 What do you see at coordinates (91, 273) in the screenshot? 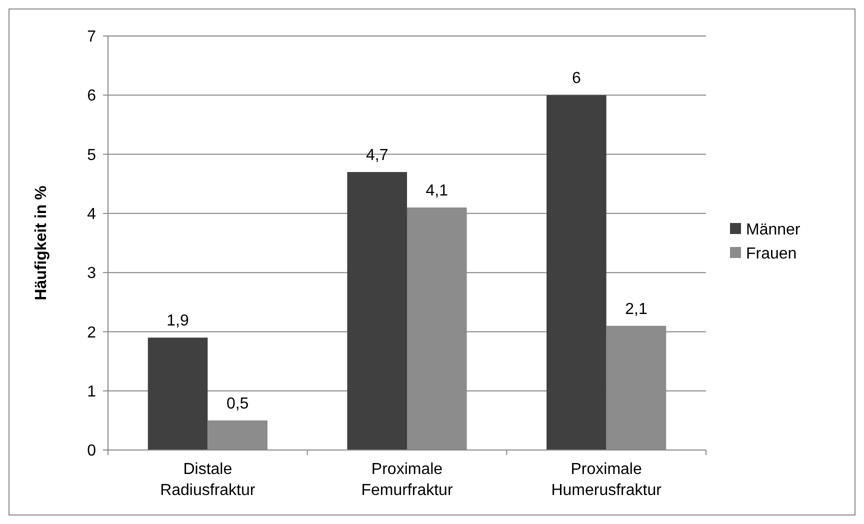
I see `y-tick-label: 3` at bounding box center [91, 273].